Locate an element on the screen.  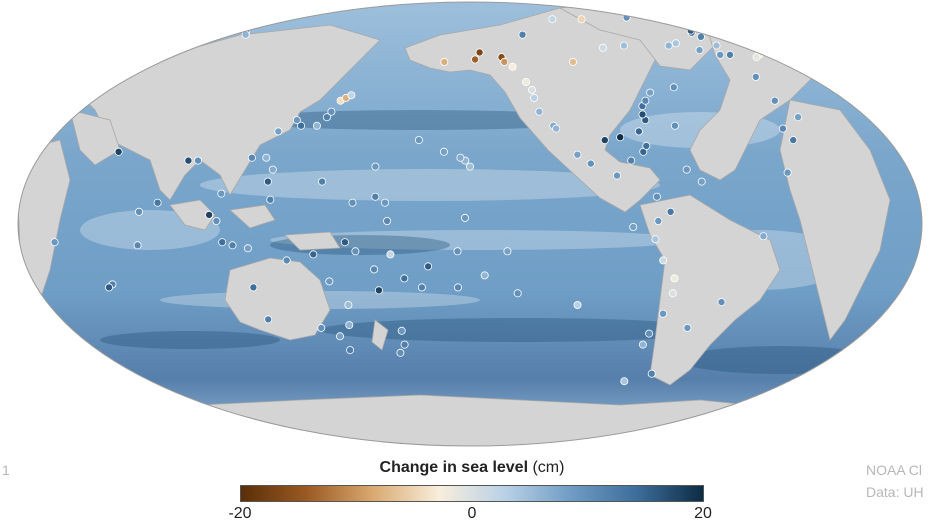
legend-colorbar is located at coordinates (472, 493).